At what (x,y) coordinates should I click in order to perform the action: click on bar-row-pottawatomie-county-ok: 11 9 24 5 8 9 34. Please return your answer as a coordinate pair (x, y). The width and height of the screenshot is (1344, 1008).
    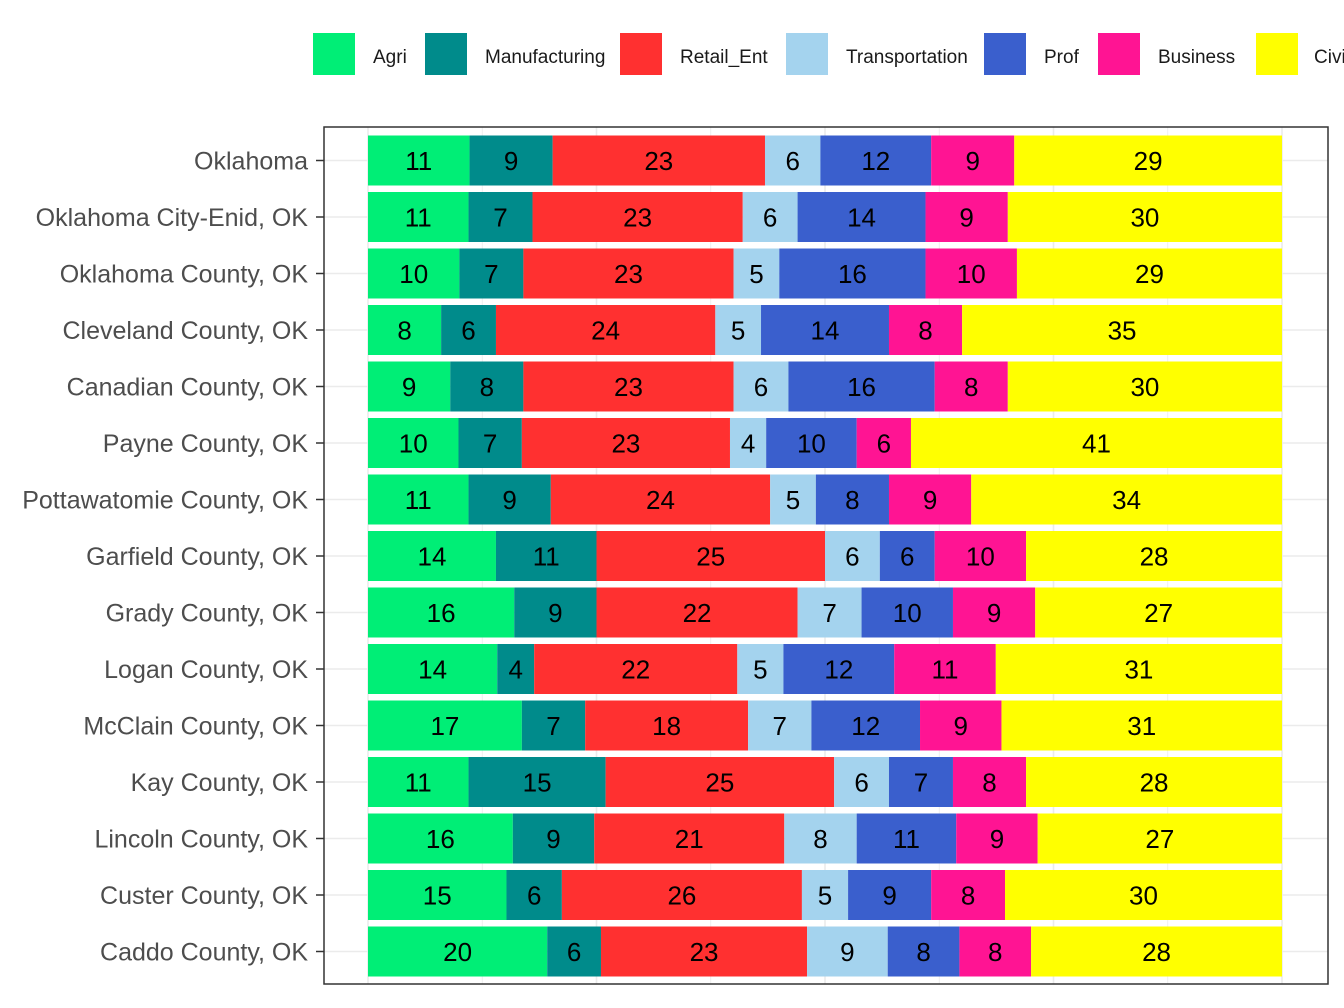
    Looking at the image, I should click on (825, 499).